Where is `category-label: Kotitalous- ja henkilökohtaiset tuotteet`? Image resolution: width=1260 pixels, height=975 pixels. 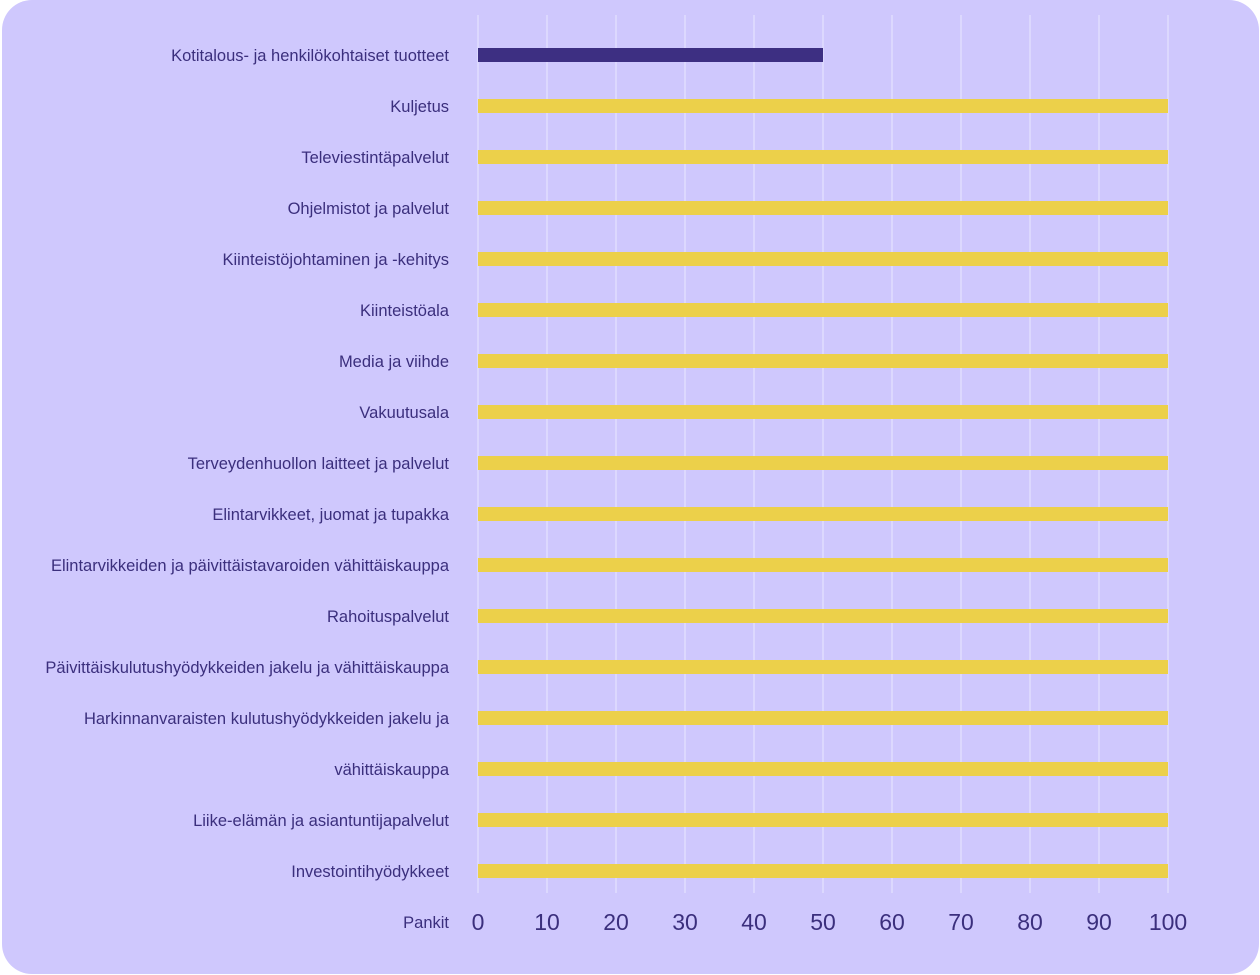 category-label: Kotitalous- ja henkilökohtaiset tuotteet is located at coordinates (310, 56).